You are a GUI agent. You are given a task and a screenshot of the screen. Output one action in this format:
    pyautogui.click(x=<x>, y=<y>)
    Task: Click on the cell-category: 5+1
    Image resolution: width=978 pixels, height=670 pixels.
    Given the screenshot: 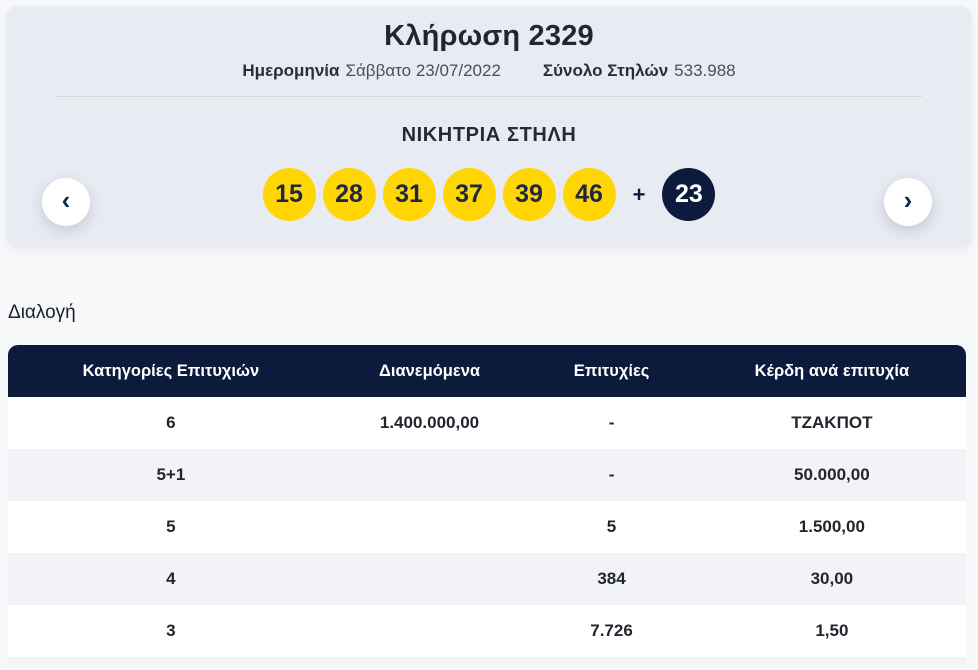 What is the action you would take?
    pyautogui.click(x=171, y=474)
    